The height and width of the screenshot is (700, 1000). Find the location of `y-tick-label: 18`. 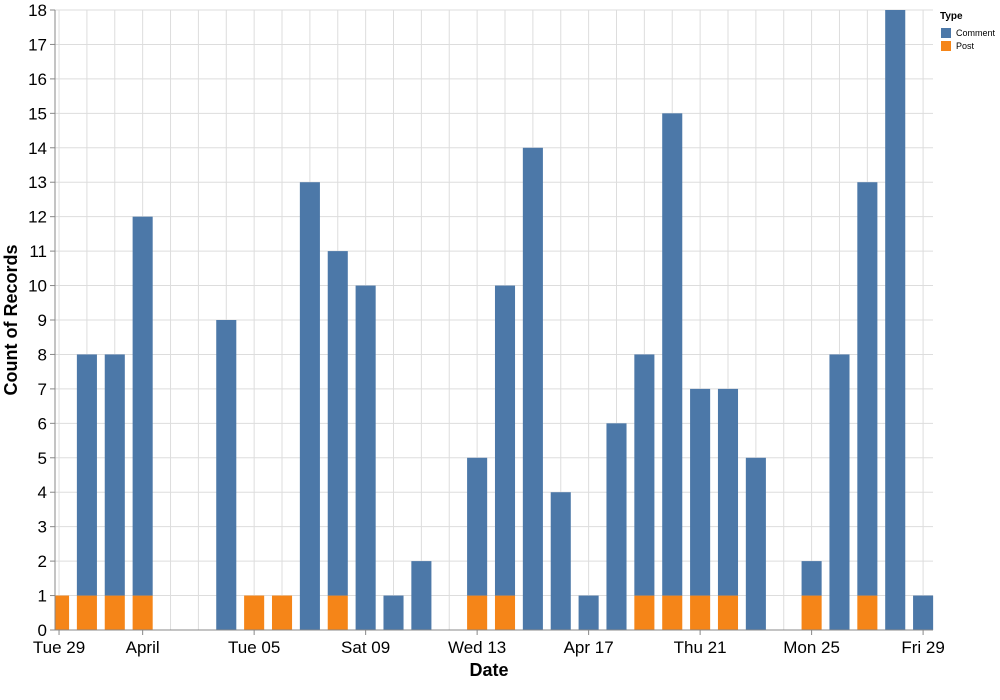

y-tick-label: 18 is located at coordinates (37, 10).